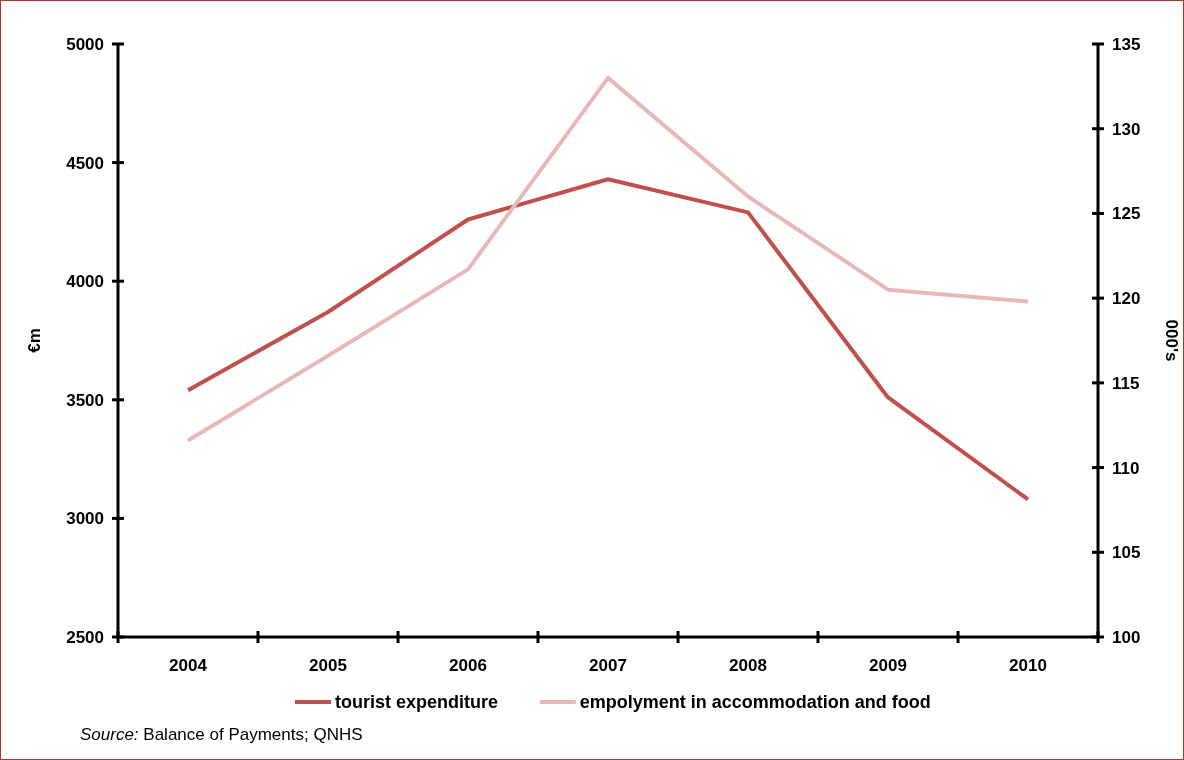 The image size is (1184, 760). Describe the element at coordinates (221, 734) in the screenshot. I see `source-note: Source: Balance of Payments; QNHS` at that location.